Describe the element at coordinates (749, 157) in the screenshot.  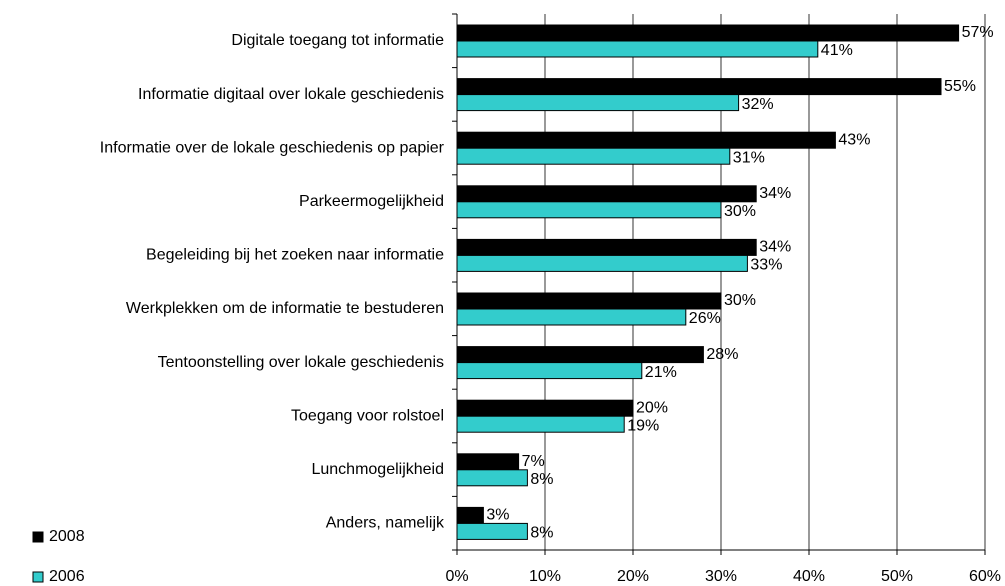
I see `data-label: 31%` at that location.